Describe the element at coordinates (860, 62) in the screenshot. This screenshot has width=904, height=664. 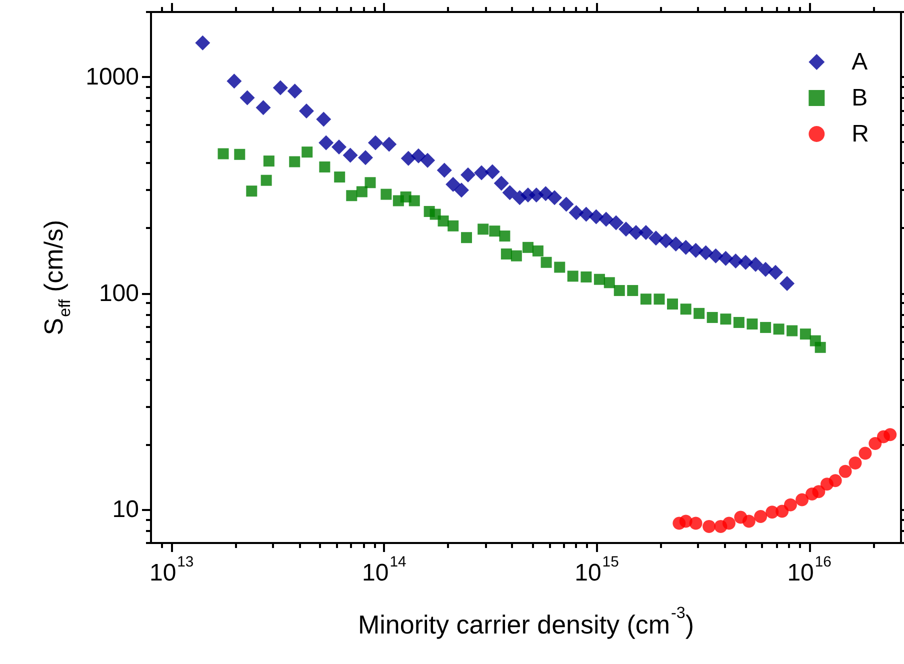
I see `legend-label: A` at that location.